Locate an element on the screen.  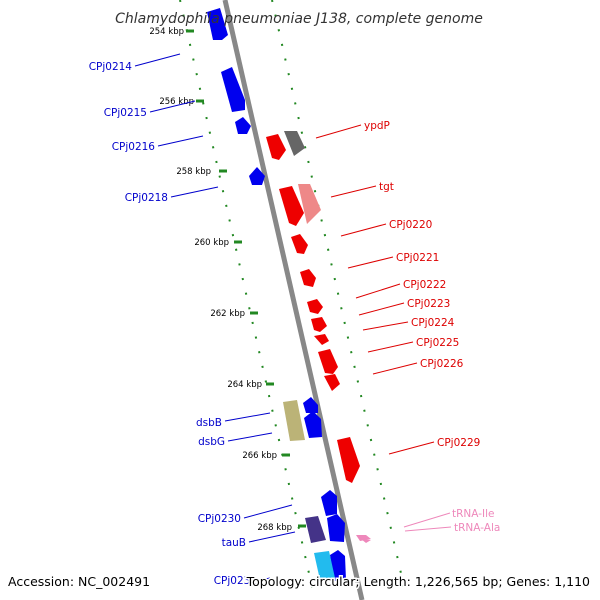
gene-label-dsbg: dsbG is located at coordinates (211, 442).